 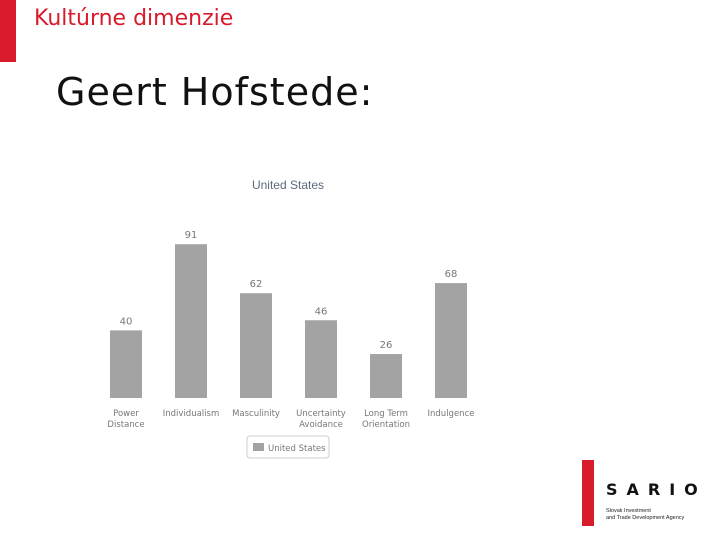 What do you see at coordinates (321, 311) in the screenshot?
I see `data-label: 46` at bounding box center [321, 311].